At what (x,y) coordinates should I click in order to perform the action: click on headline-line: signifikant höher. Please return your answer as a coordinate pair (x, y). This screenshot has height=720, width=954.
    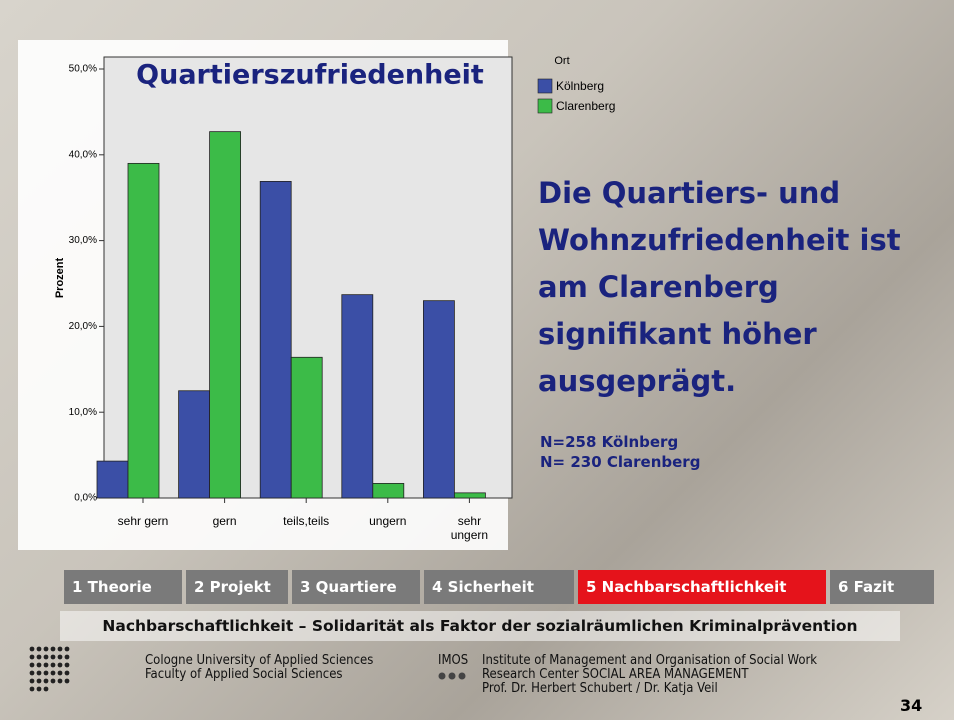
    Looking at the image, I should click on (677, 334).